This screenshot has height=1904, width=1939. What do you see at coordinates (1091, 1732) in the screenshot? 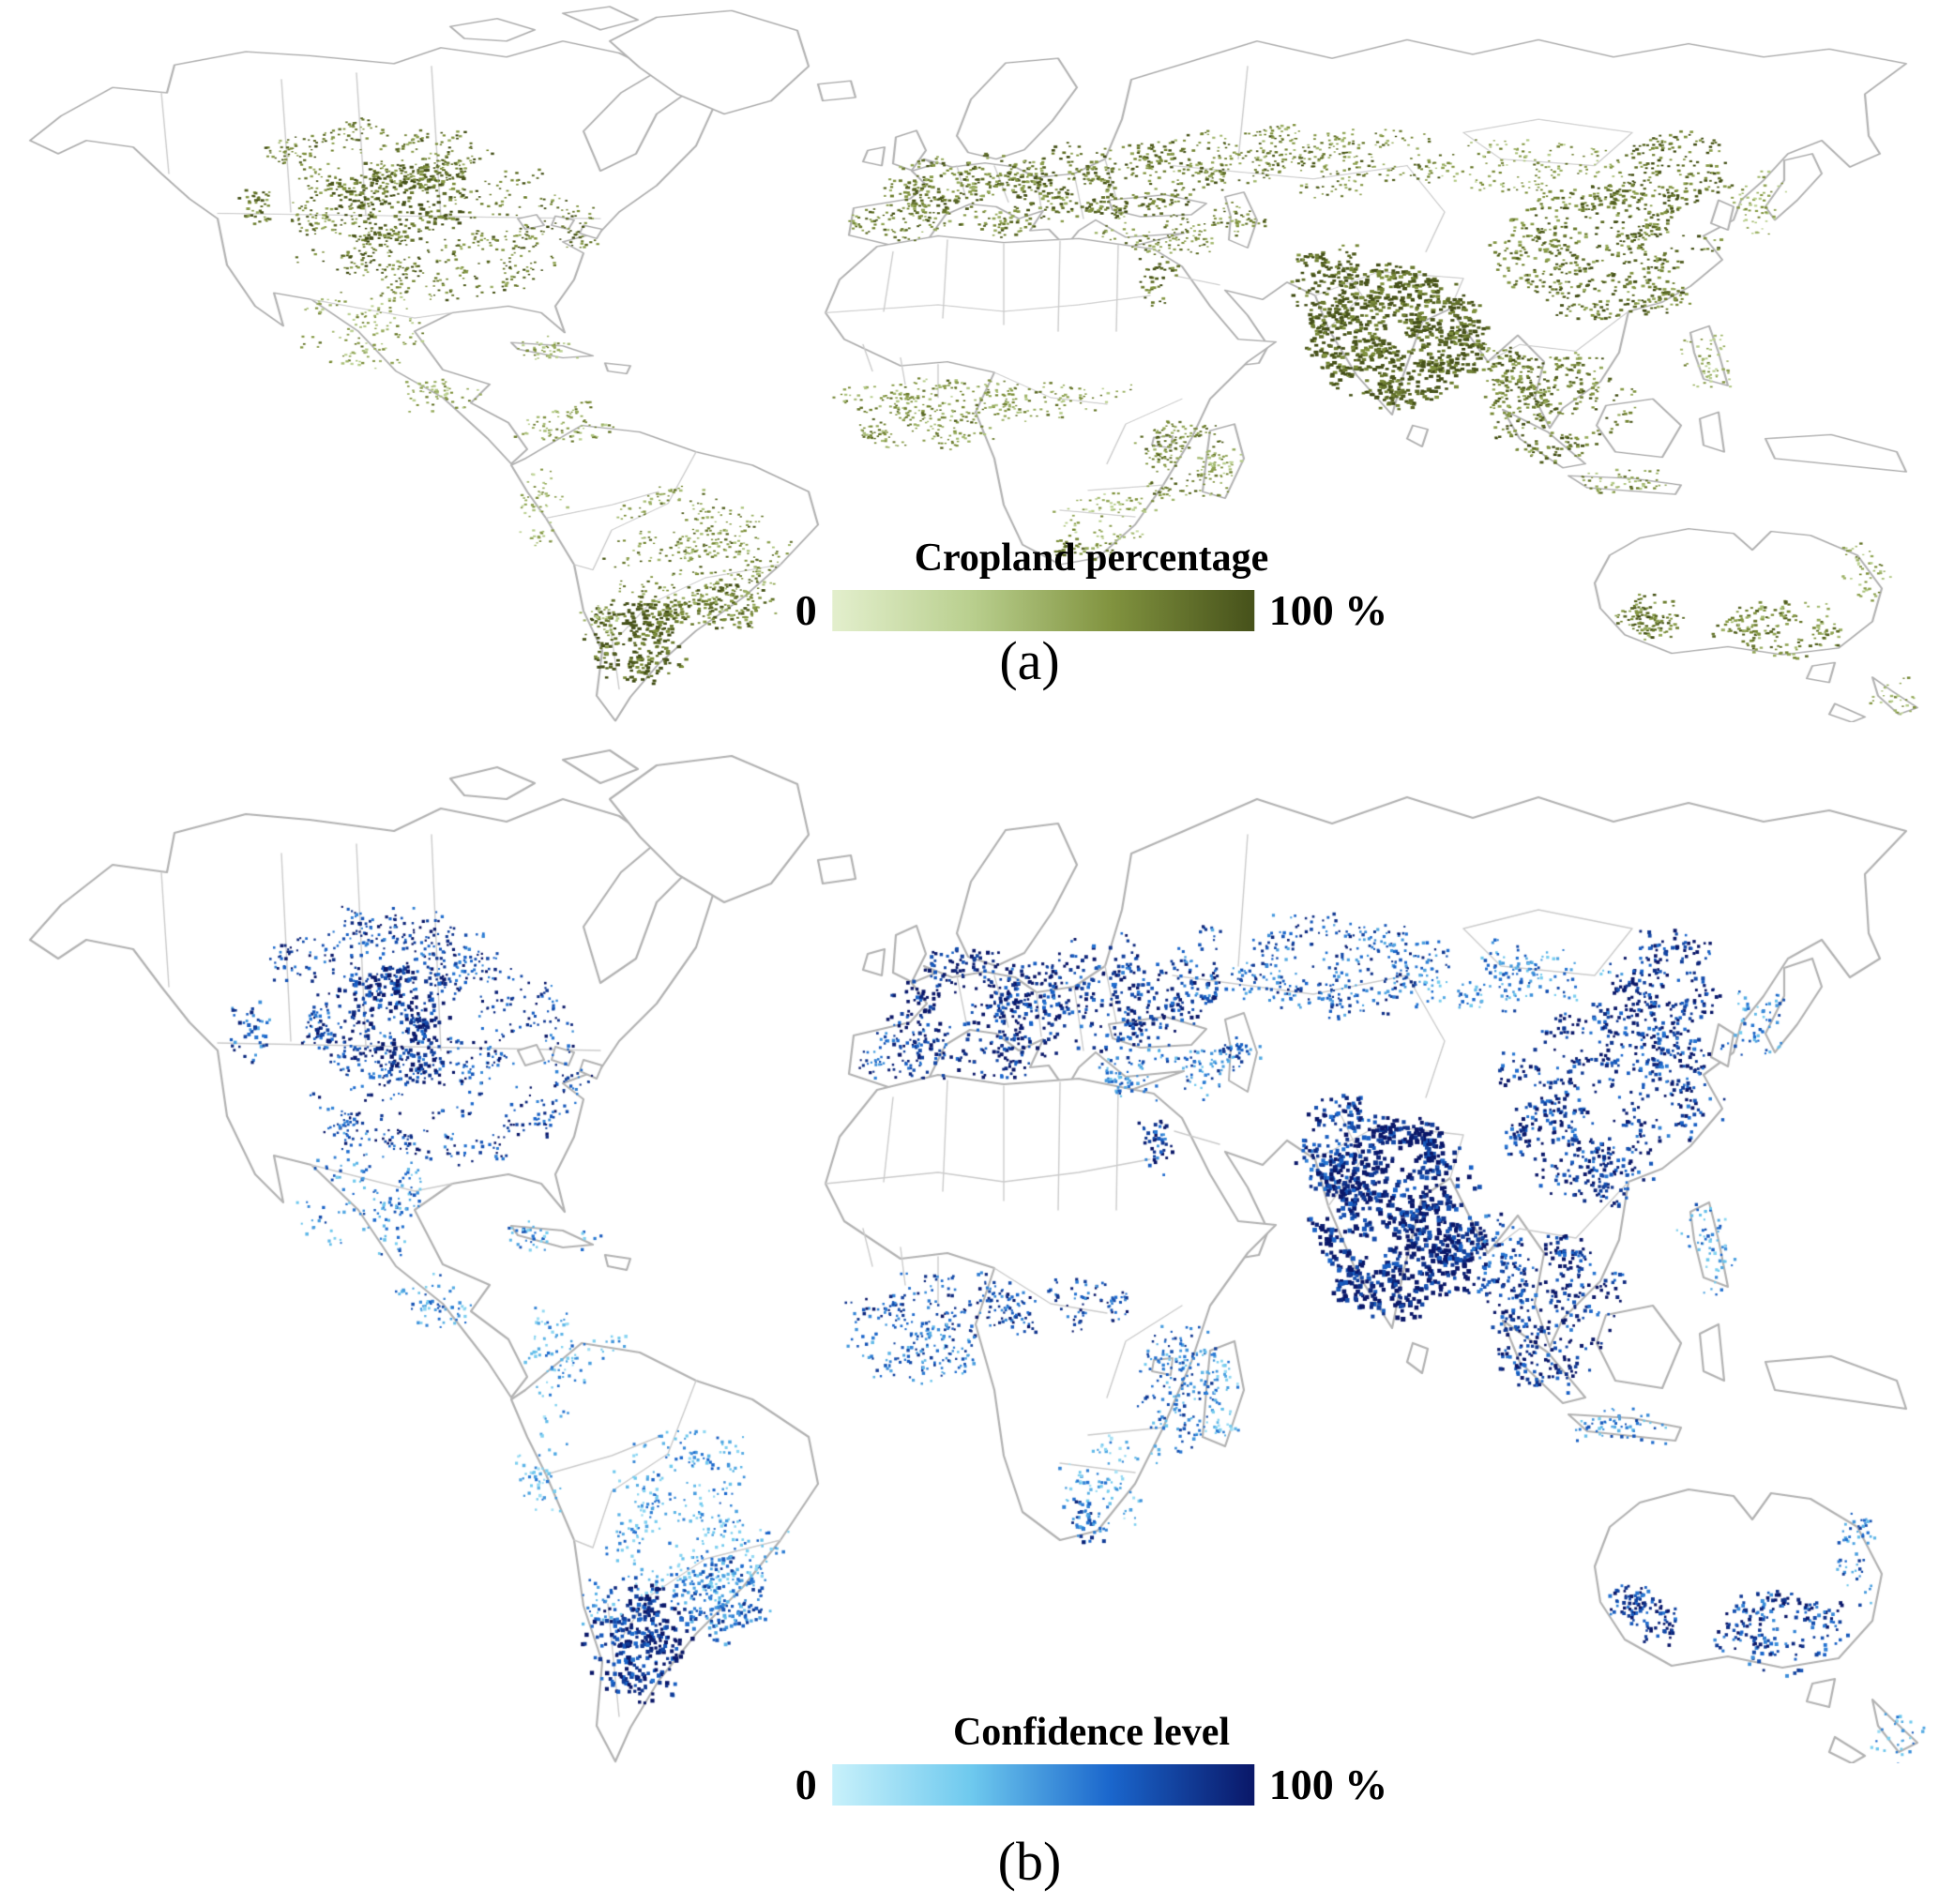
I see `legend-title-confidence: Confidence level` at bounding box center [1091, 1732].